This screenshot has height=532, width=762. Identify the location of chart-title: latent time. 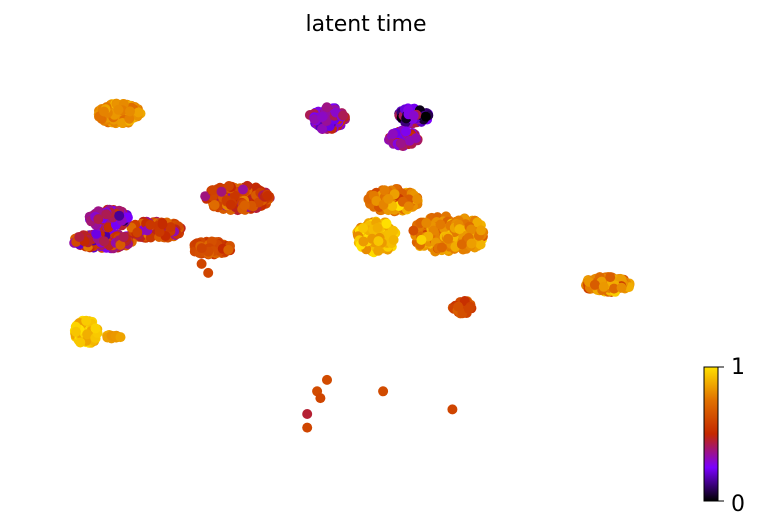
(366, 24).